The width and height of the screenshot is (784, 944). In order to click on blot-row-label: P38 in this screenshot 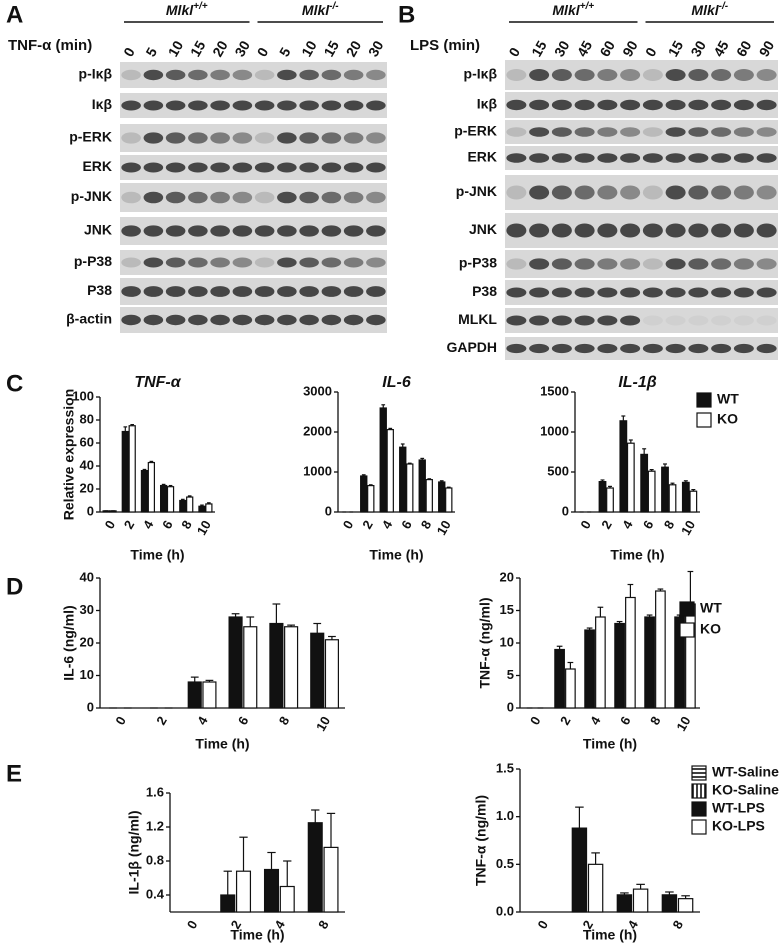, I will do `click(99, 290)`.